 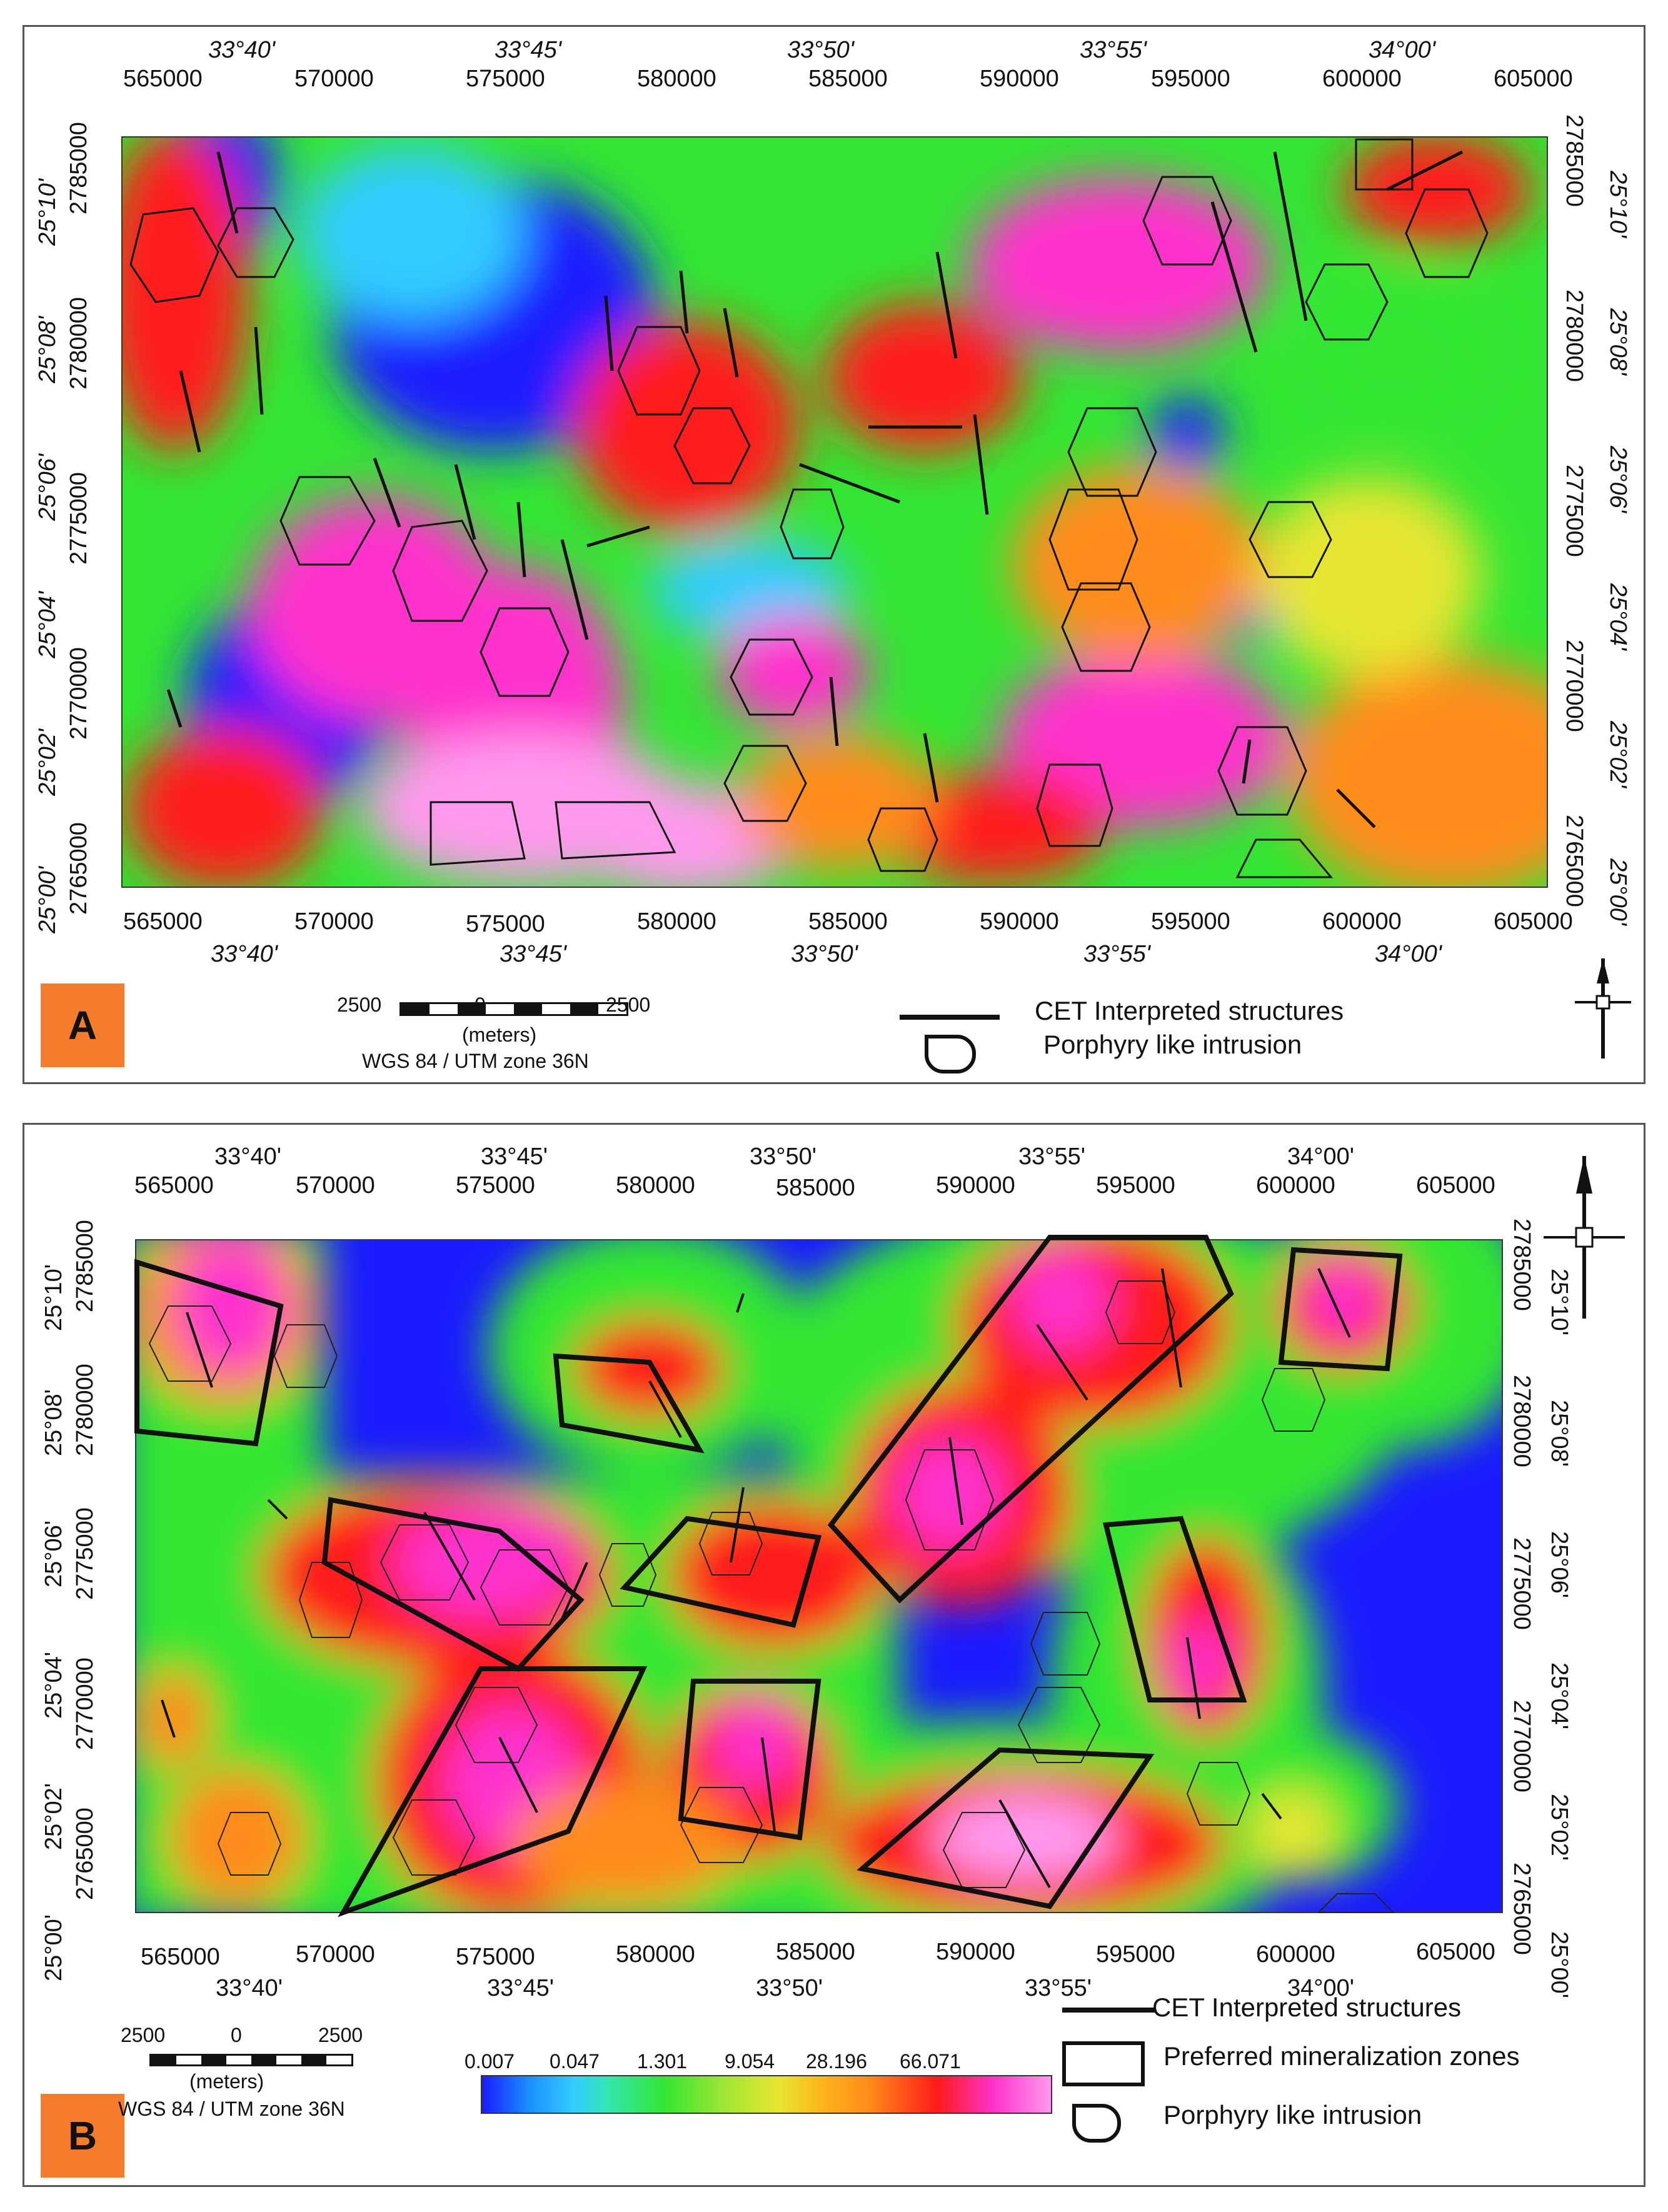 What do you see at coordinates (836, 2061) in the screenshot?
I see `colorbar-tick: 28.196` at bounding box center [836, 2061].